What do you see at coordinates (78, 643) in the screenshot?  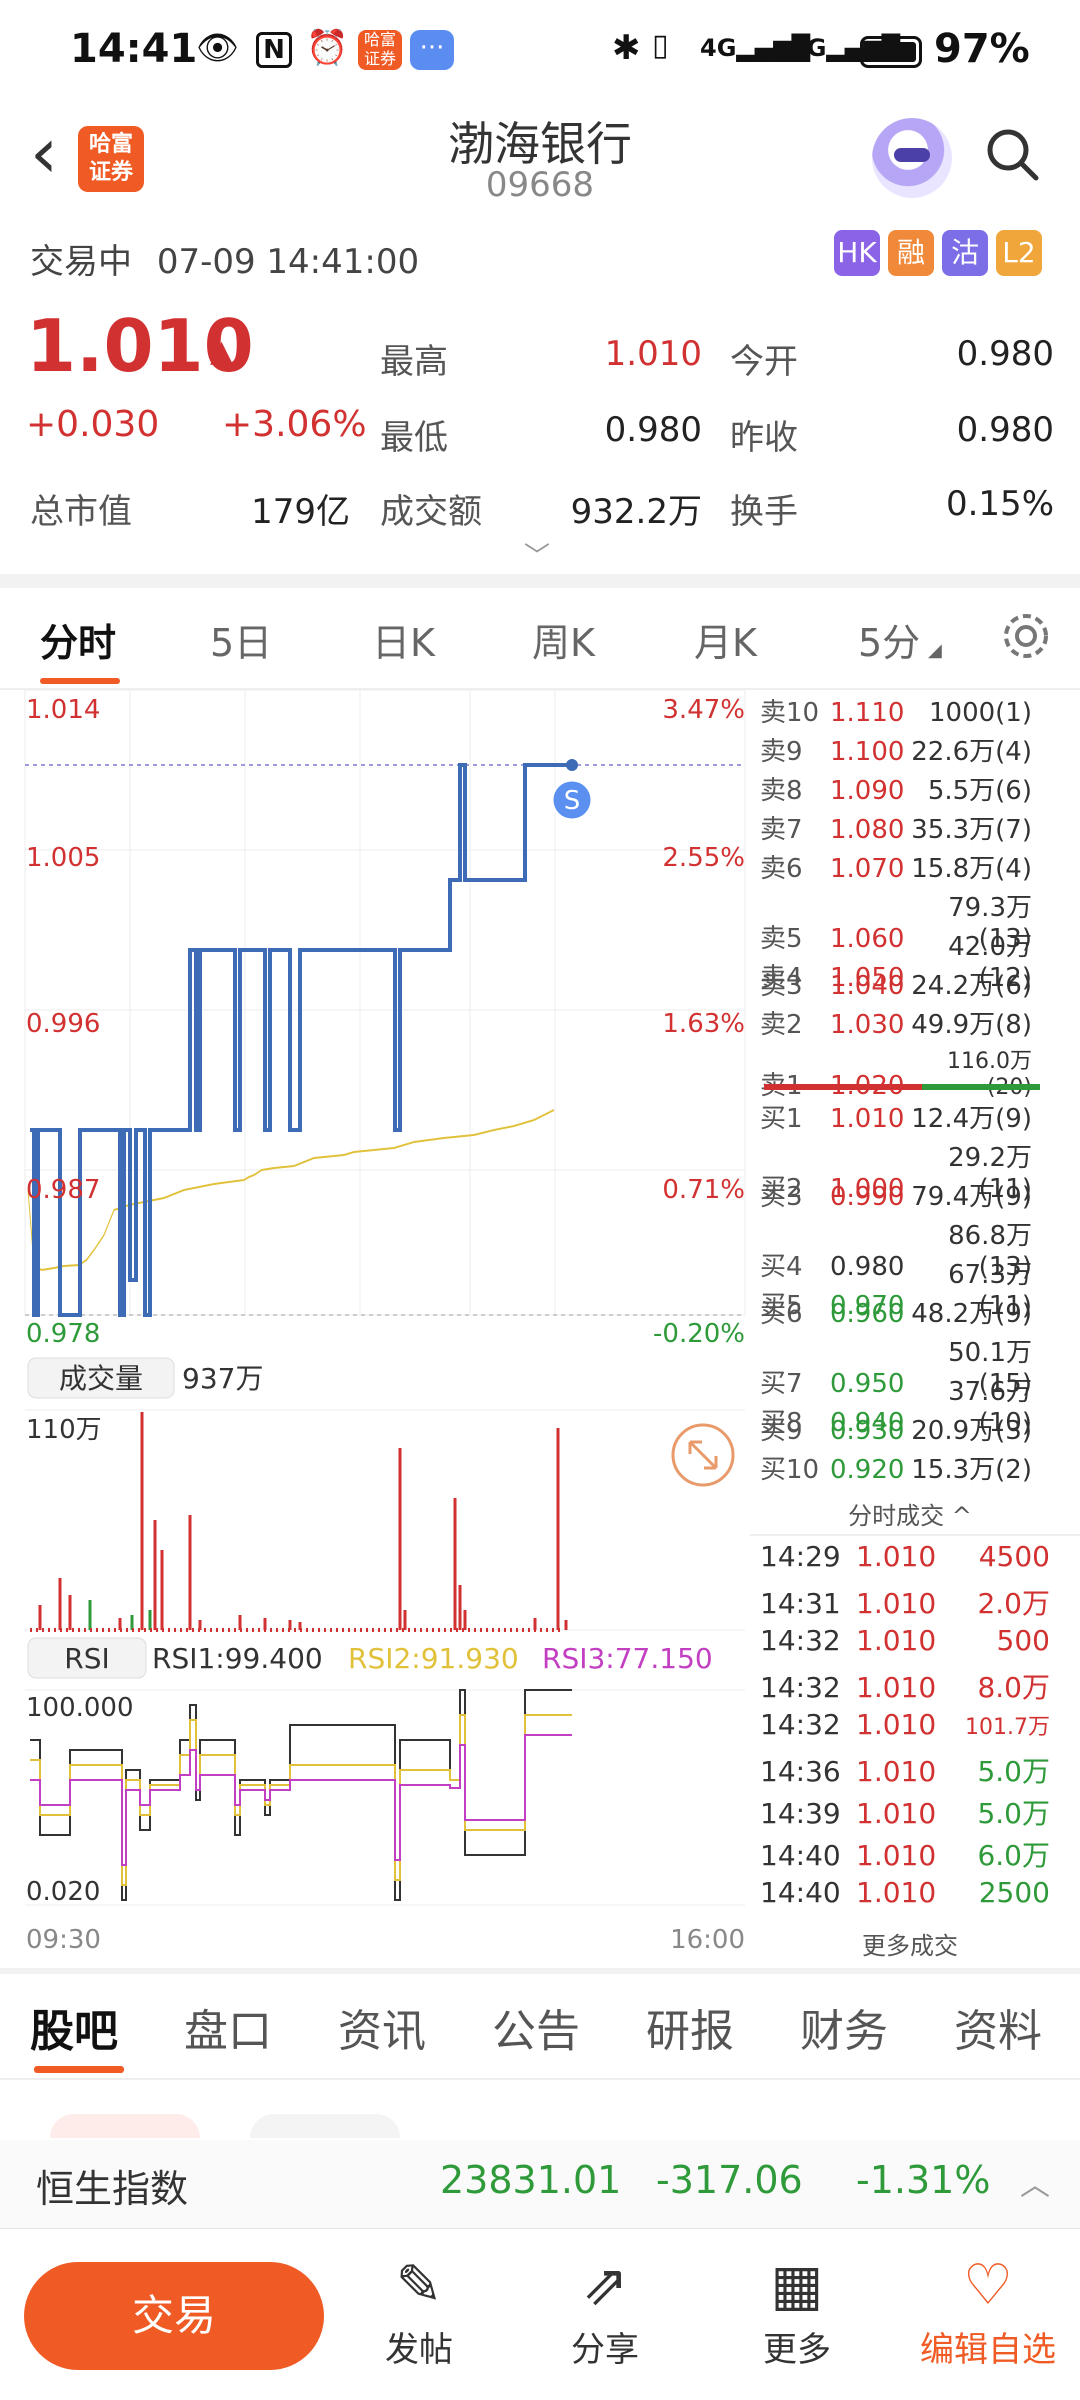 I see `tab-intraday: 分时` at bounding box center [78, 643].